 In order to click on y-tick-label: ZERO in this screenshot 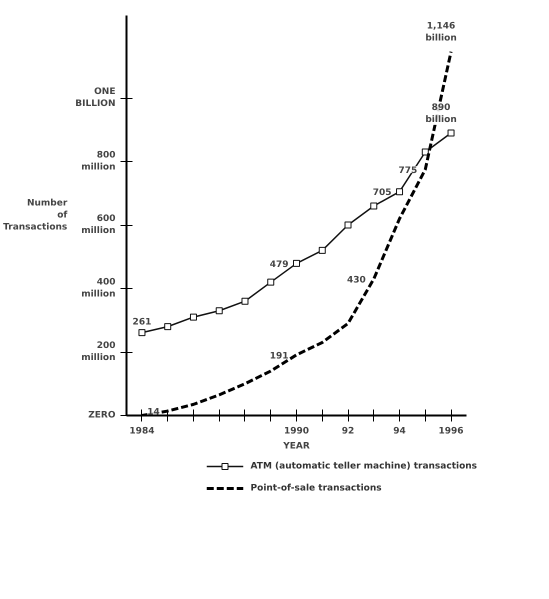, I will do `click(102, 415)`.